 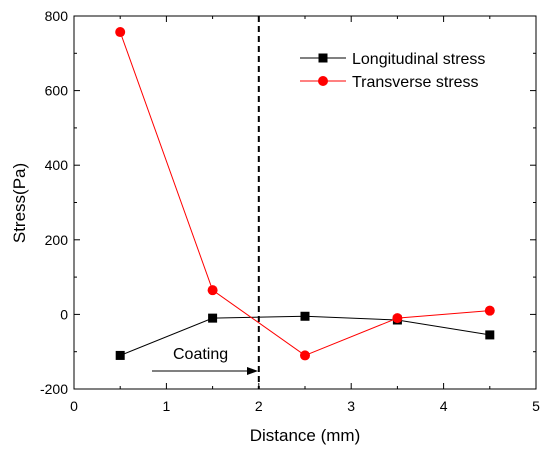 I want to click on y-tick-label: 400, so click(x=57, y=165).